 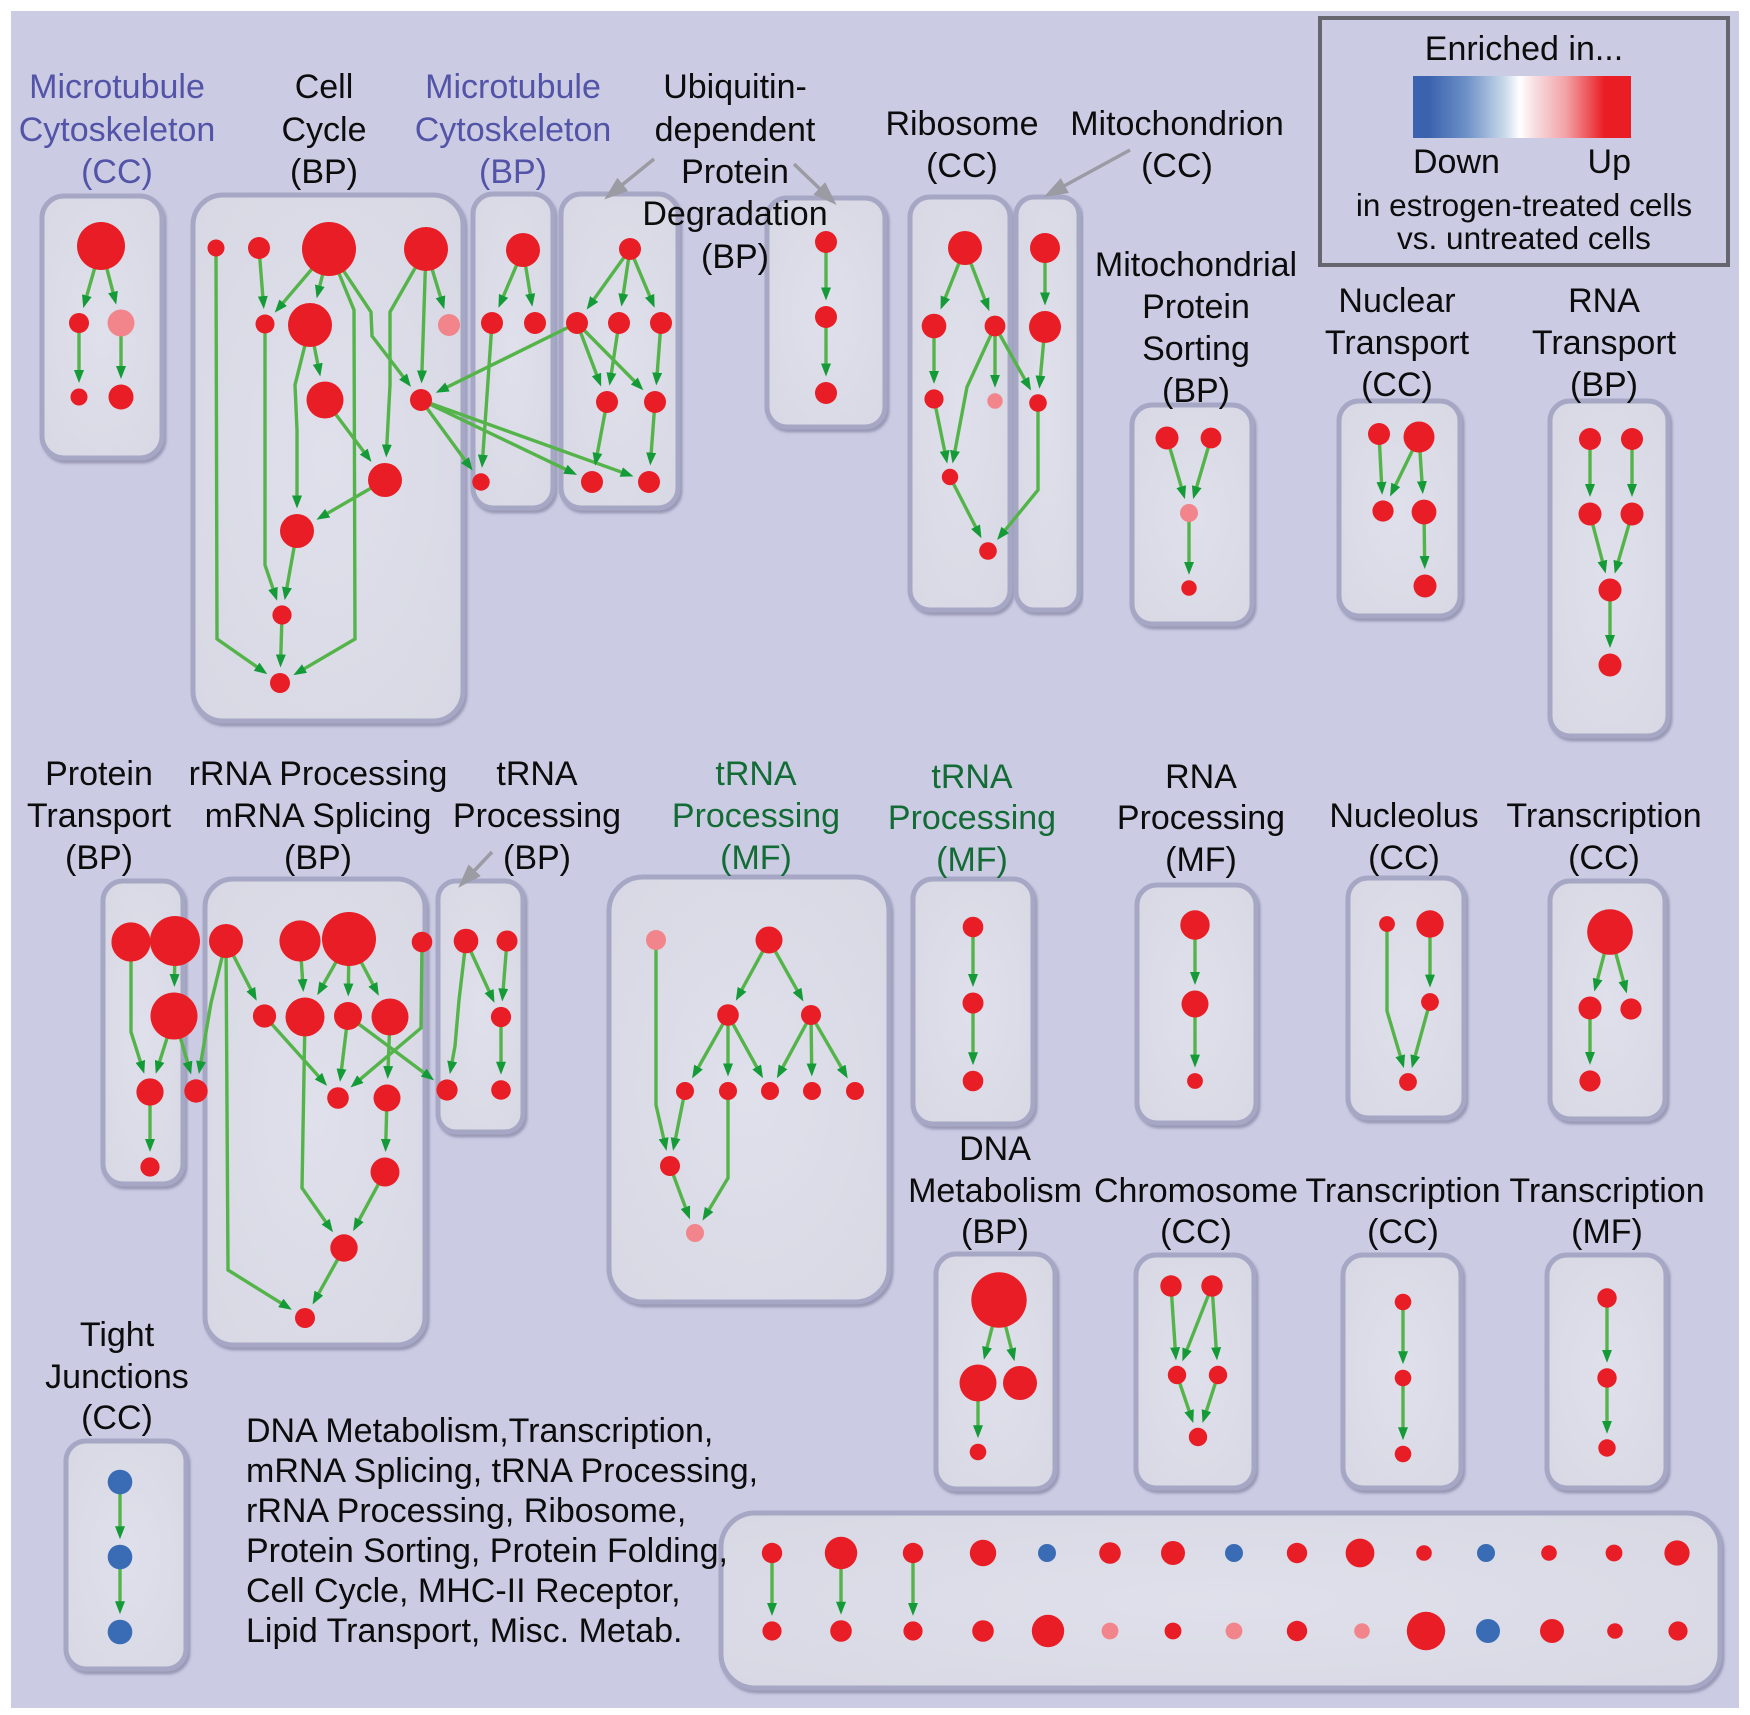 What do you see at coordinates (318, 816) in the screenshot?
I see `svg-text: mRNA Splicing` at bounding box center [318, 816].